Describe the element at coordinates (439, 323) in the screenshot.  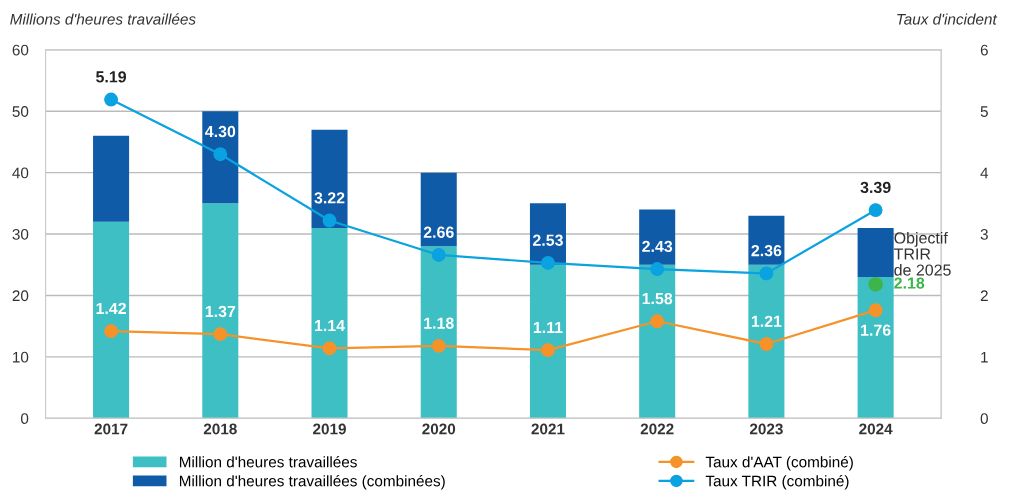
I see `data-label: 1.18` at that location.